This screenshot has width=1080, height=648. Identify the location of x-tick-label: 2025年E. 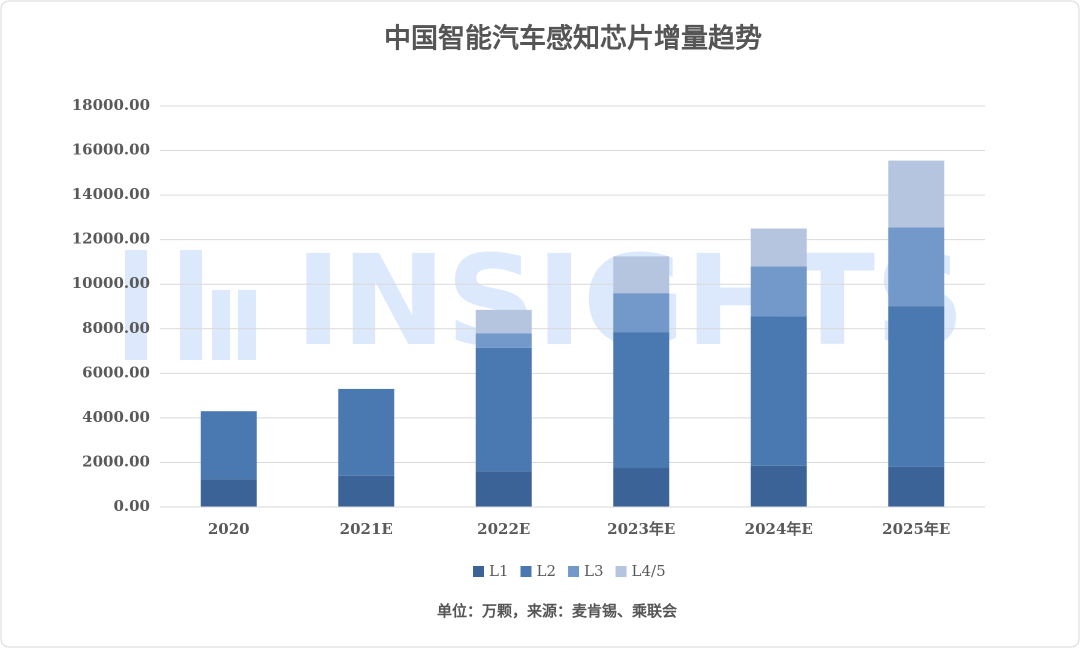
(916, 529).